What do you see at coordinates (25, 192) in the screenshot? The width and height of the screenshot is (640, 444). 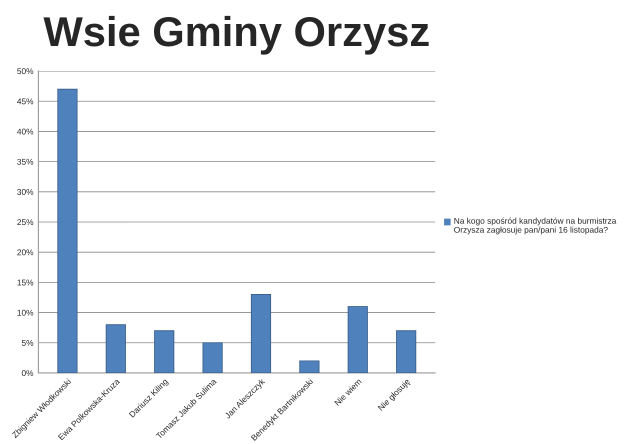 I see `y-tick-label: 30%` at bounding box center [25, 192].